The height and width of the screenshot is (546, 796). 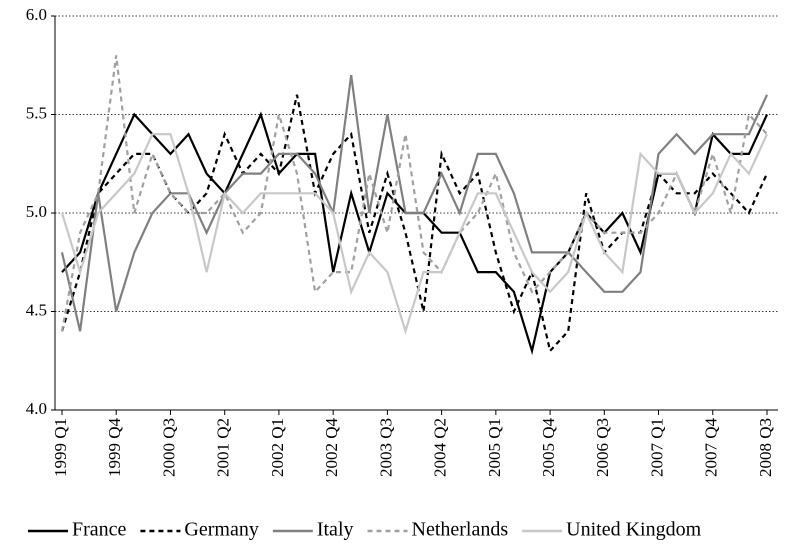 I want to click on legend-label: United Kingdom, so click(x=633, y=530).